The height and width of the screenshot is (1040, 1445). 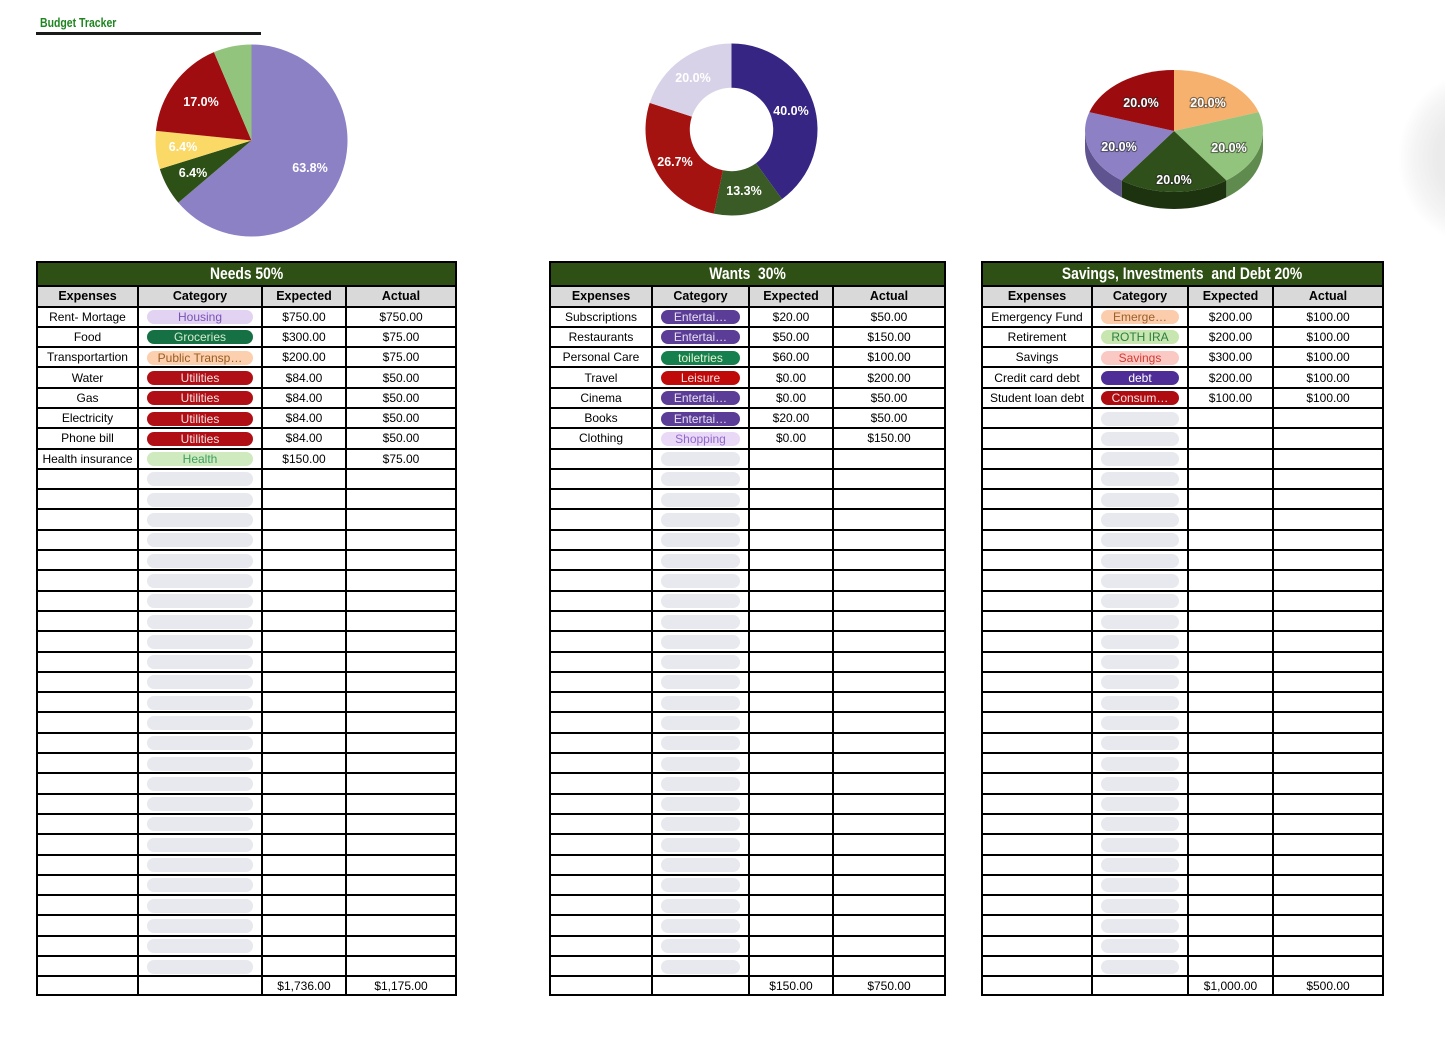 I want to click on svg-text: 13.3%, so click(x=743, y=191).